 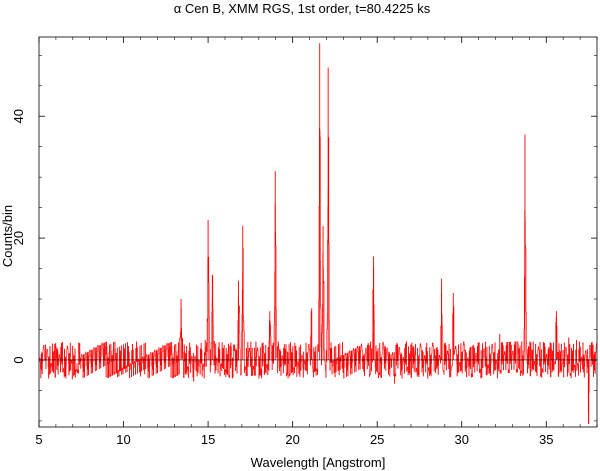 What do you see at coordinates (318, 462) in the screenshot?
I see `x-axis-label: Wavelength [Angstrom]` at bounding box center [318, 462].